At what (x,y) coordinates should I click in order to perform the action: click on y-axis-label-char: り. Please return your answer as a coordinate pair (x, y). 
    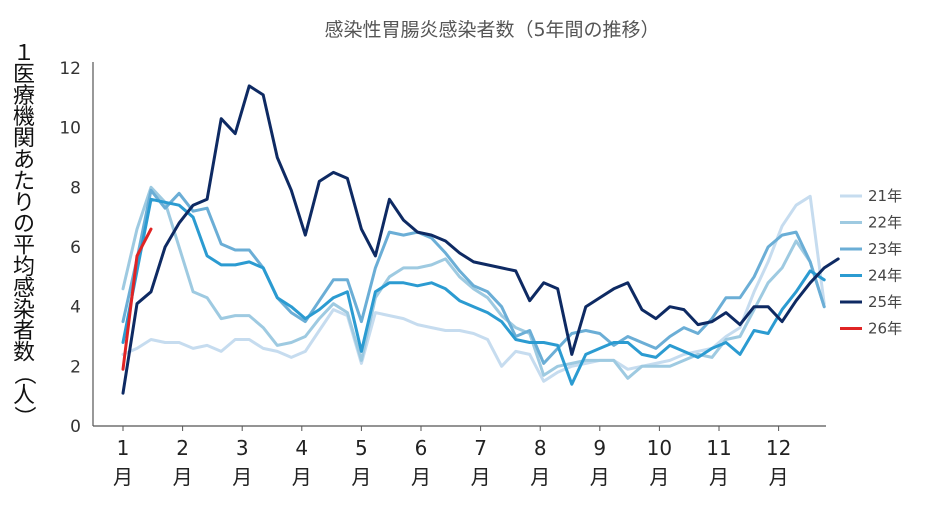
    Looking at the image, I should click on (24, 203).